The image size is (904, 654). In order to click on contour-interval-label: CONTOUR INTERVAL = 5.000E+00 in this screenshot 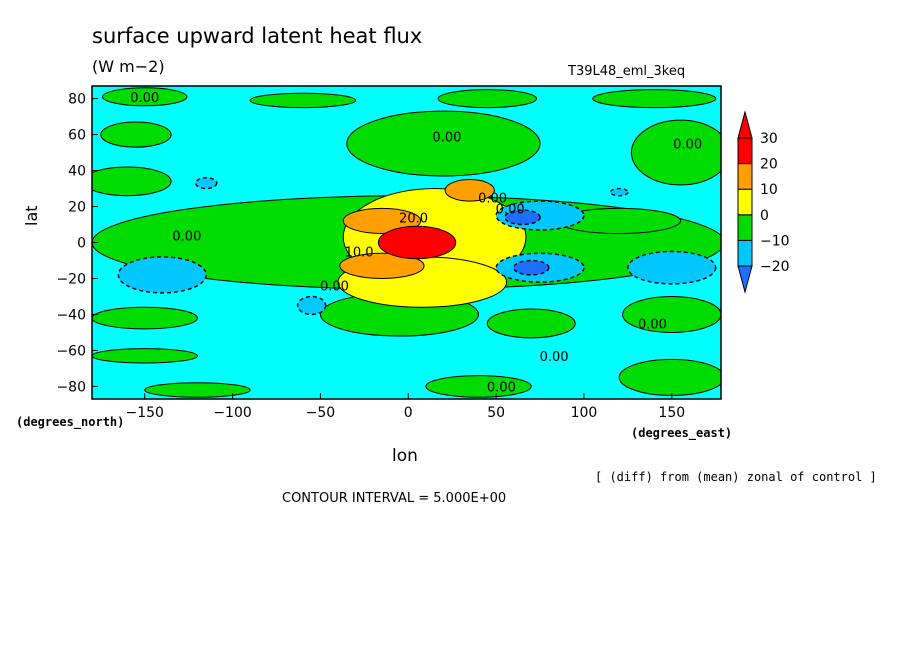, I will do `click(394, 498)`.